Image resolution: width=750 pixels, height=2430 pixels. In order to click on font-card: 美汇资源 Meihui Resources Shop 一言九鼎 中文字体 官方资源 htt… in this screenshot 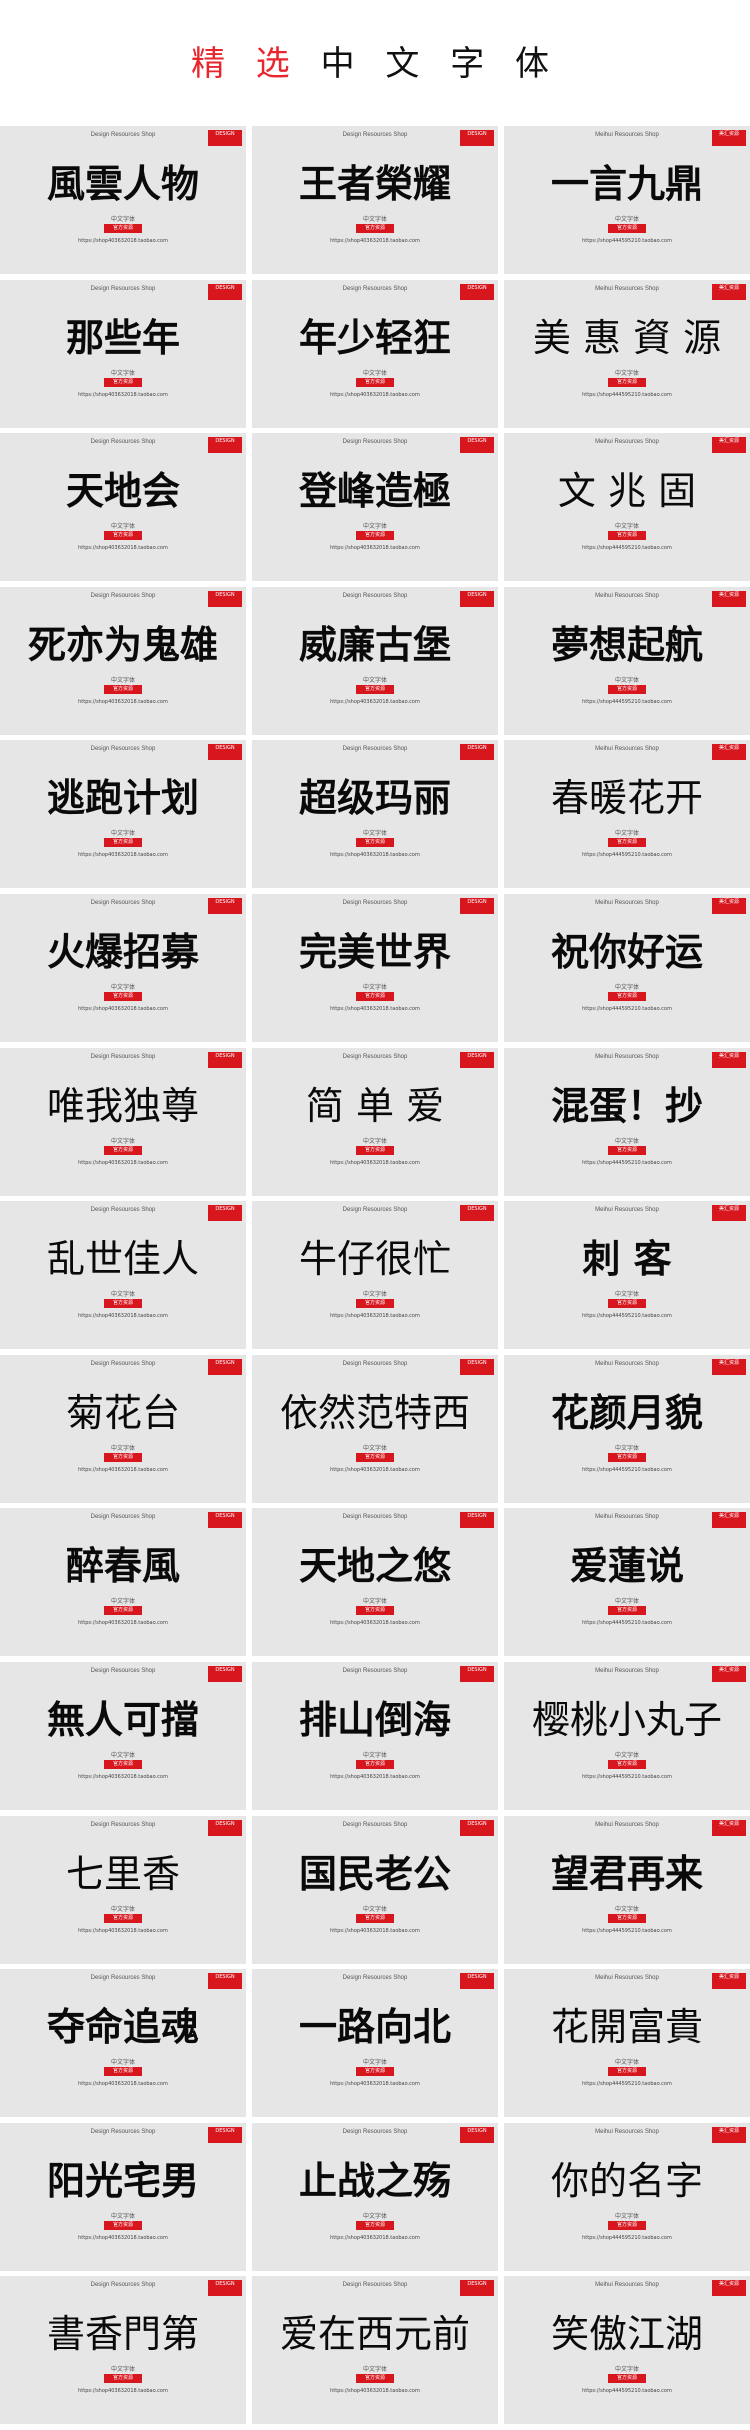, I will do `click(627, 200)`.